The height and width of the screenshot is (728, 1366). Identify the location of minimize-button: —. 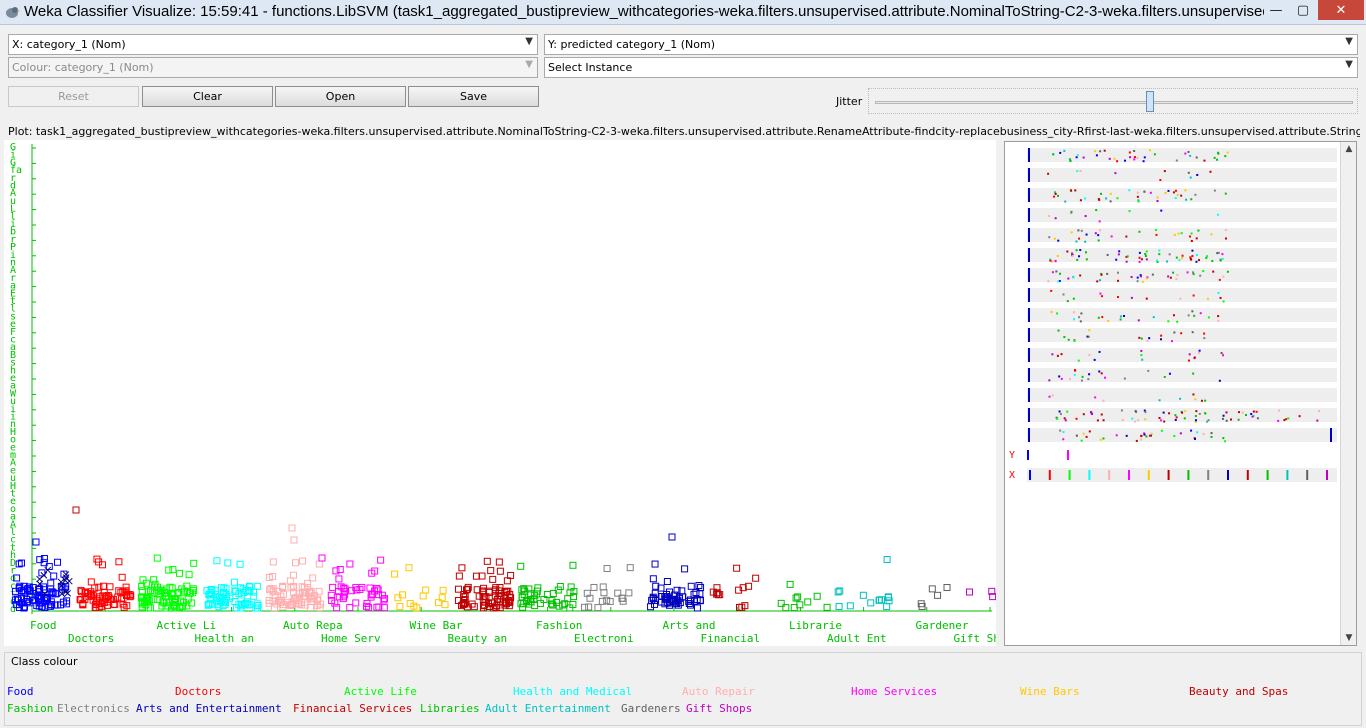
(1276, 10).